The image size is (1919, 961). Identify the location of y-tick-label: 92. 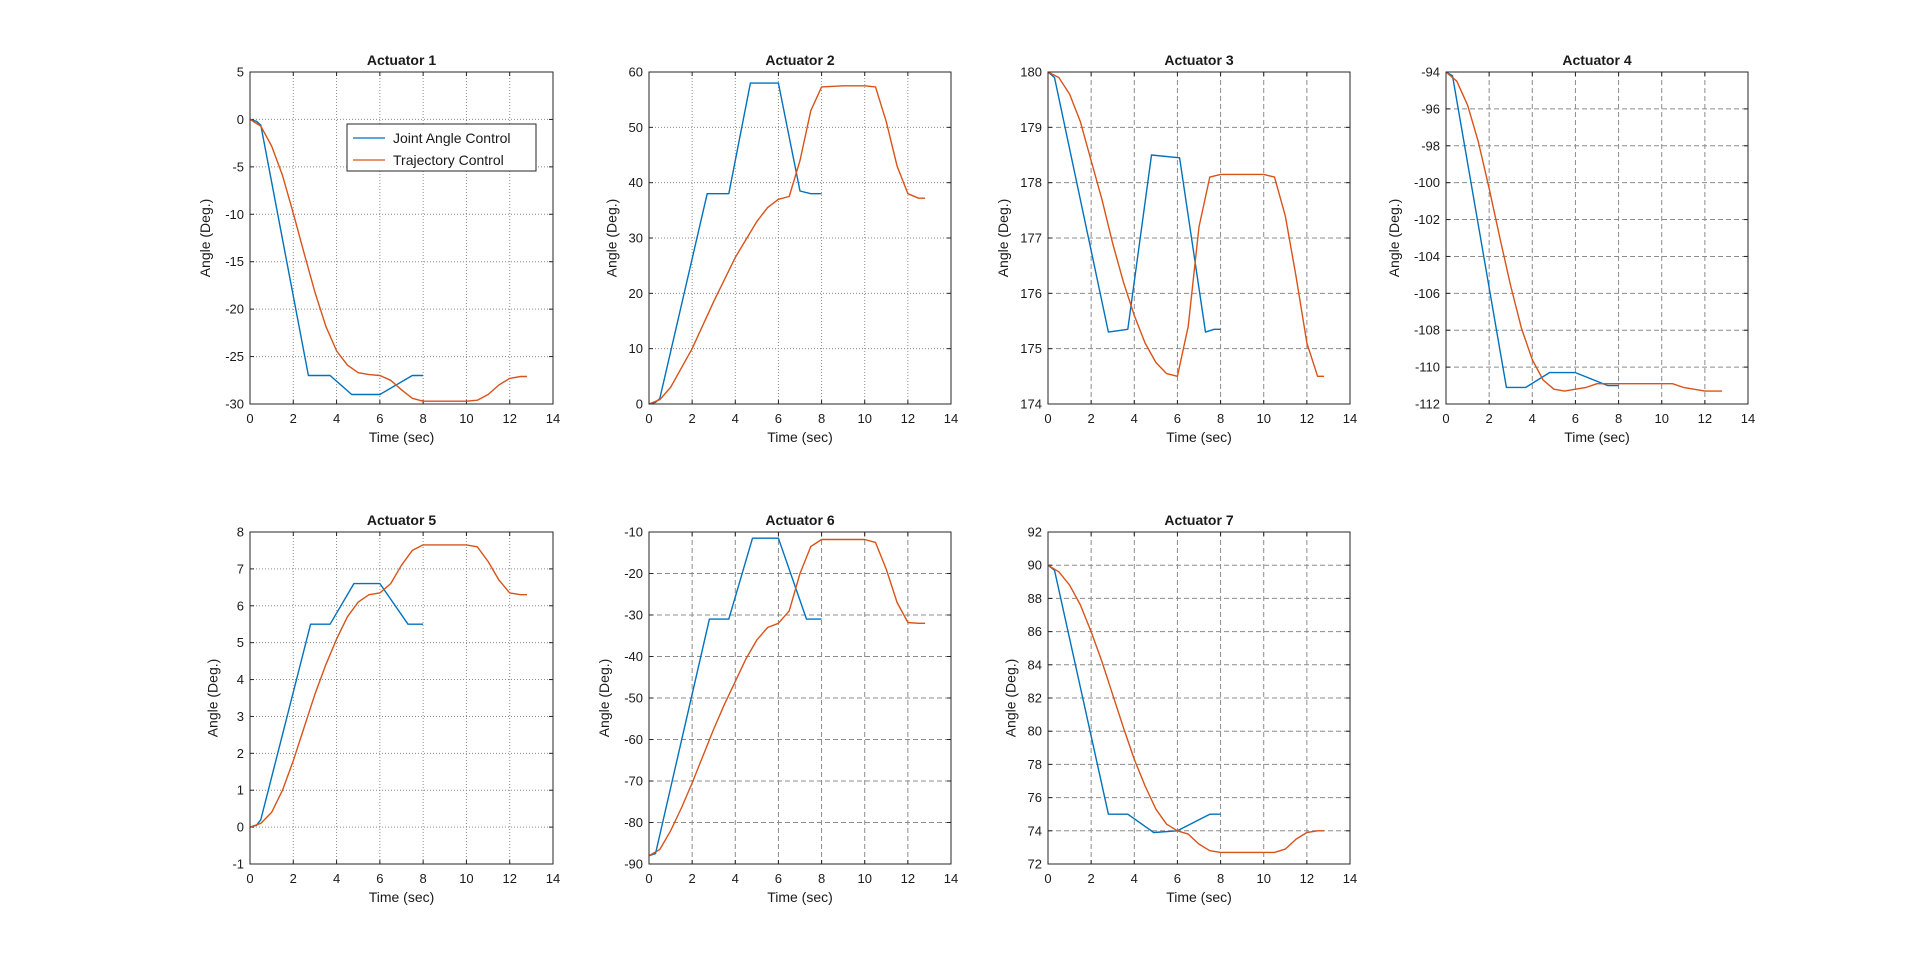
(1035, 532).